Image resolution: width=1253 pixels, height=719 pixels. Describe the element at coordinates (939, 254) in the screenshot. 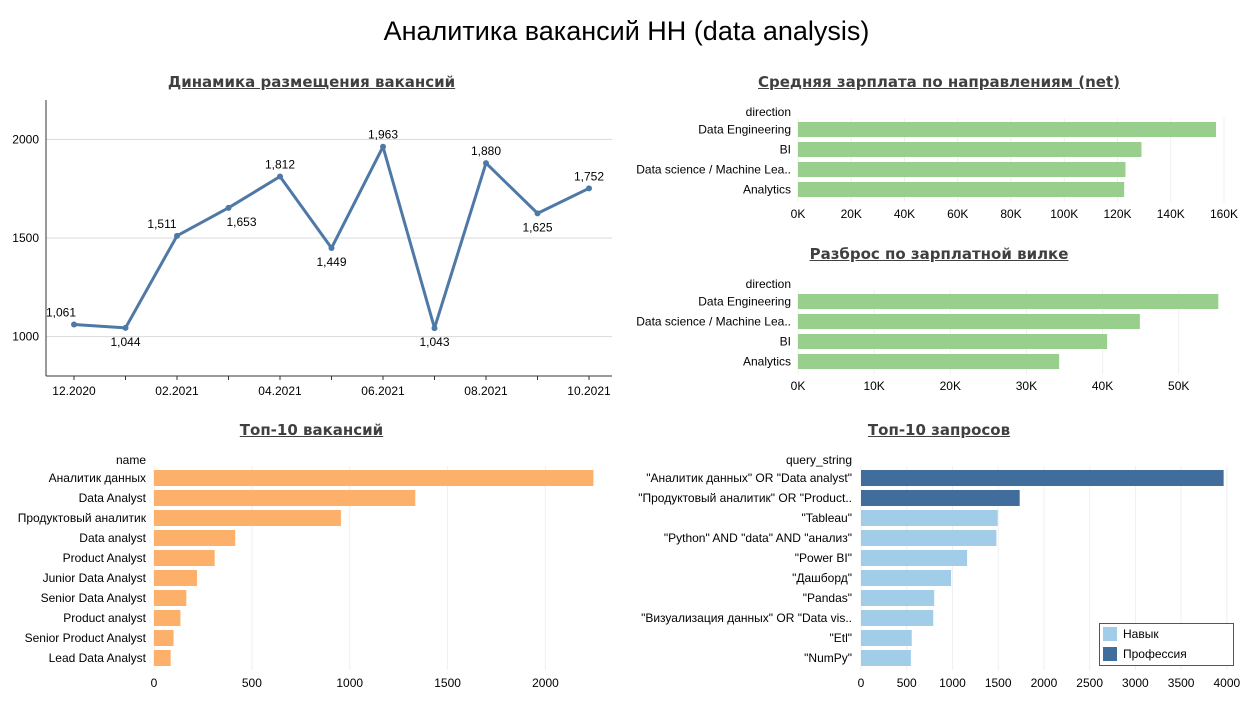

I see `chart-title-salary-spread: Разброс по зарплатной вилке` at that location.